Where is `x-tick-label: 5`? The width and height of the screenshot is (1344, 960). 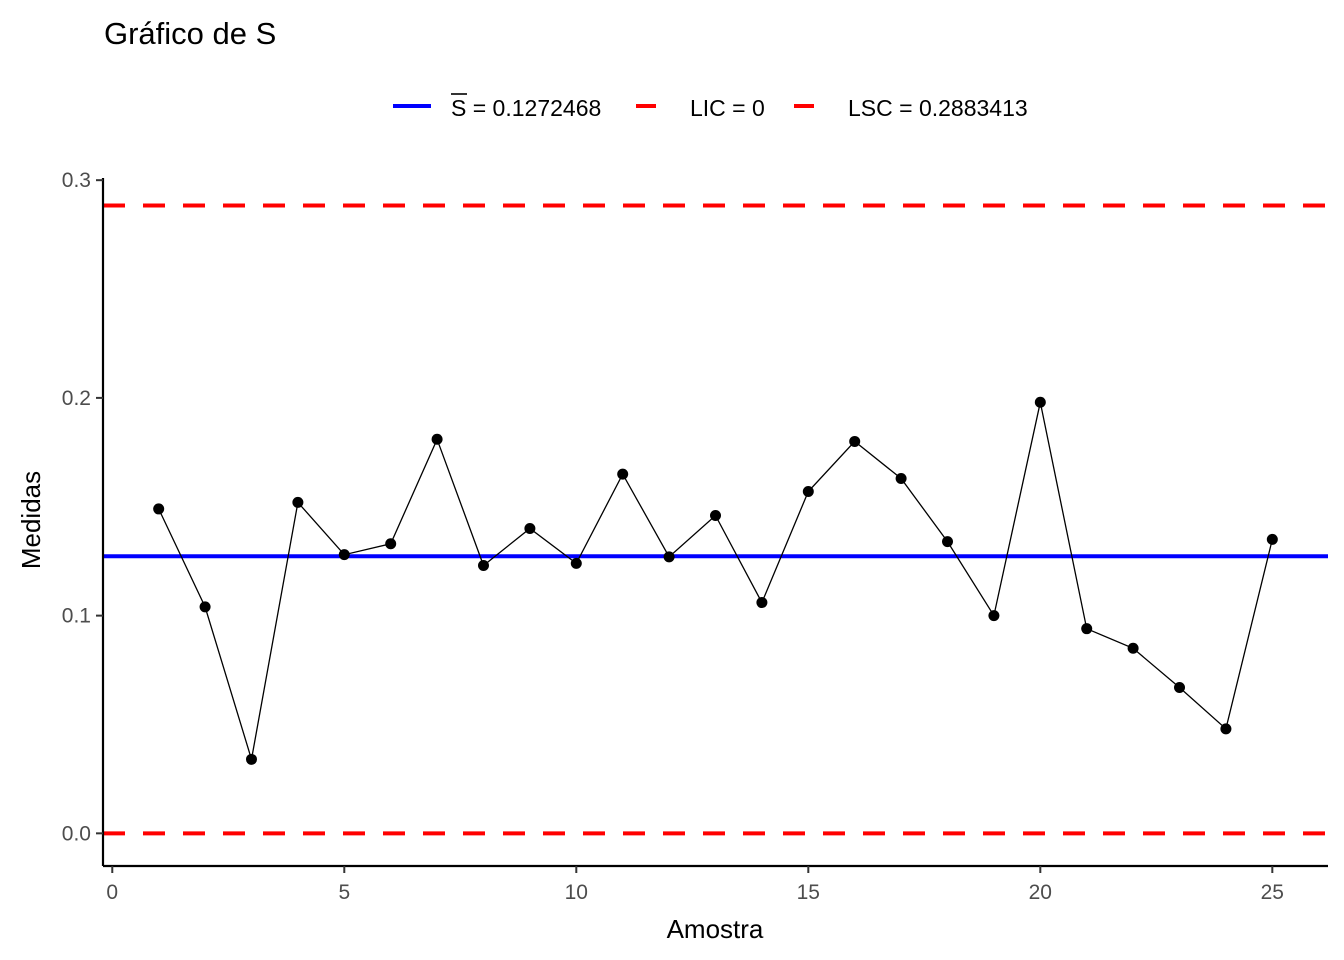 x-tick-label: 5 is located at coordinates (344, 892).